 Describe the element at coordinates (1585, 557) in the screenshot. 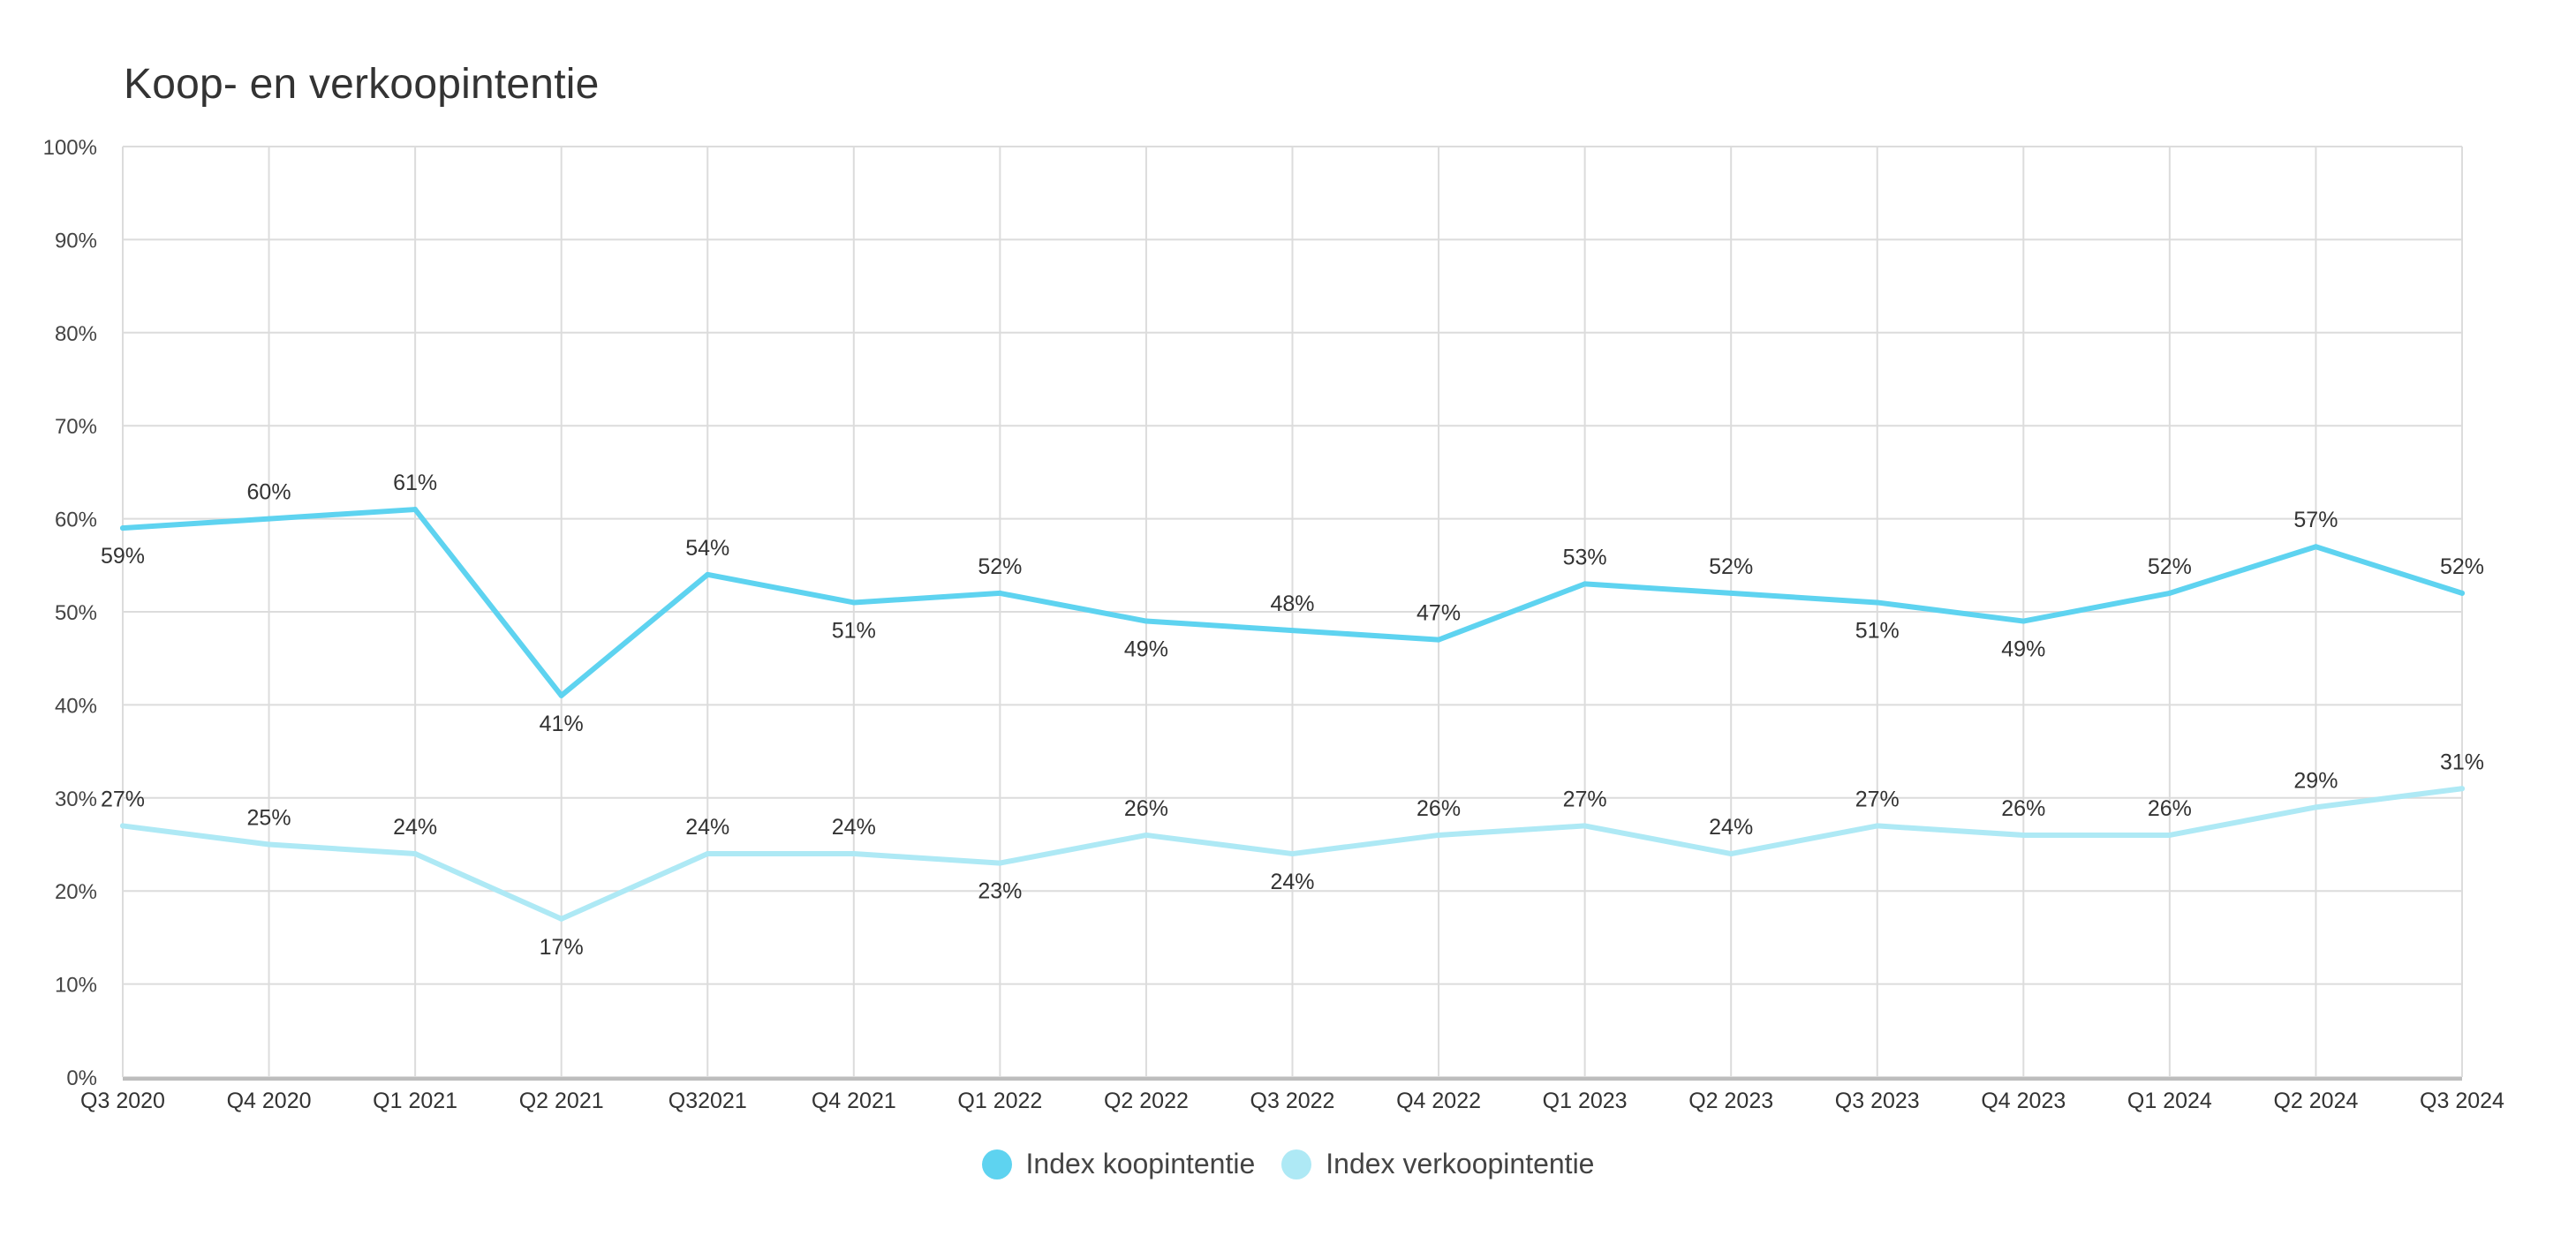

I see `data-label: 53%` at that location.